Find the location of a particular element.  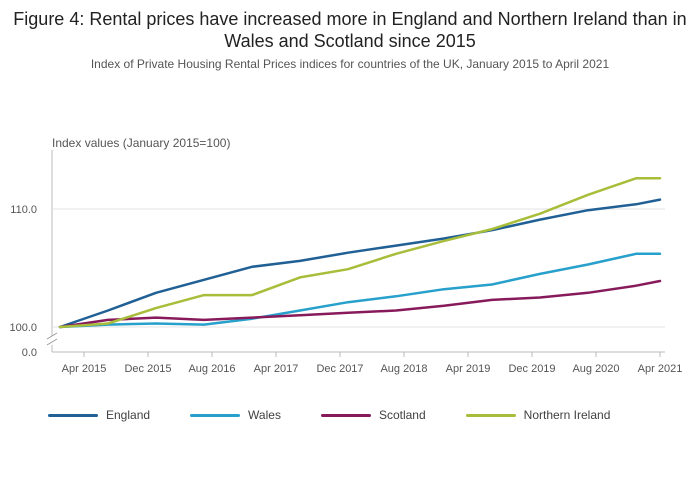

x-tick-label: Apr 2015 is located at coordinates (84, 369).